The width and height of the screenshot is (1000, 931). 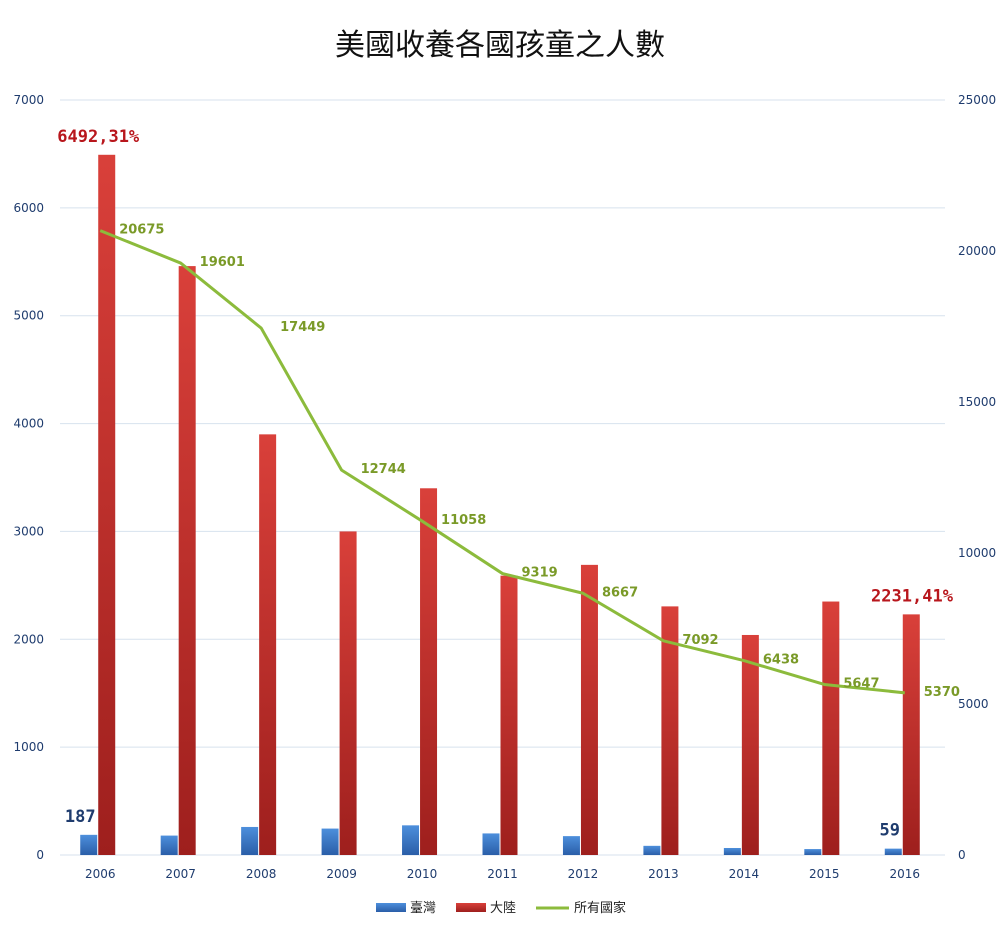 I want to click on x-tick-label: 2006, so click(x=100, y=874).